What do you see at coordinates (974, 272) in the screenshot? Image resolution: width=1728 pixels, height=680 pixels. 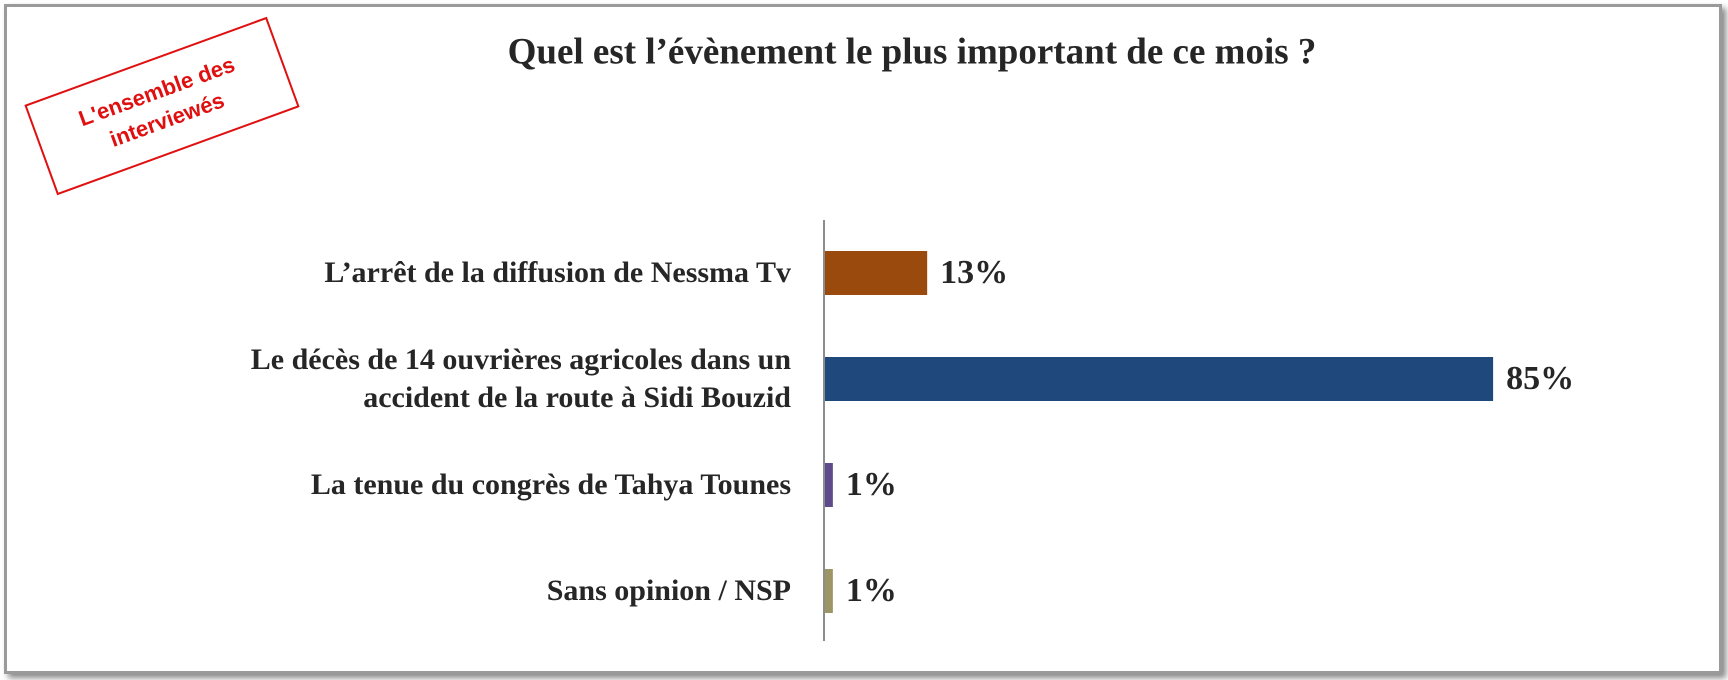 I see `value-label: 13%` at bounding box center [974, 272].